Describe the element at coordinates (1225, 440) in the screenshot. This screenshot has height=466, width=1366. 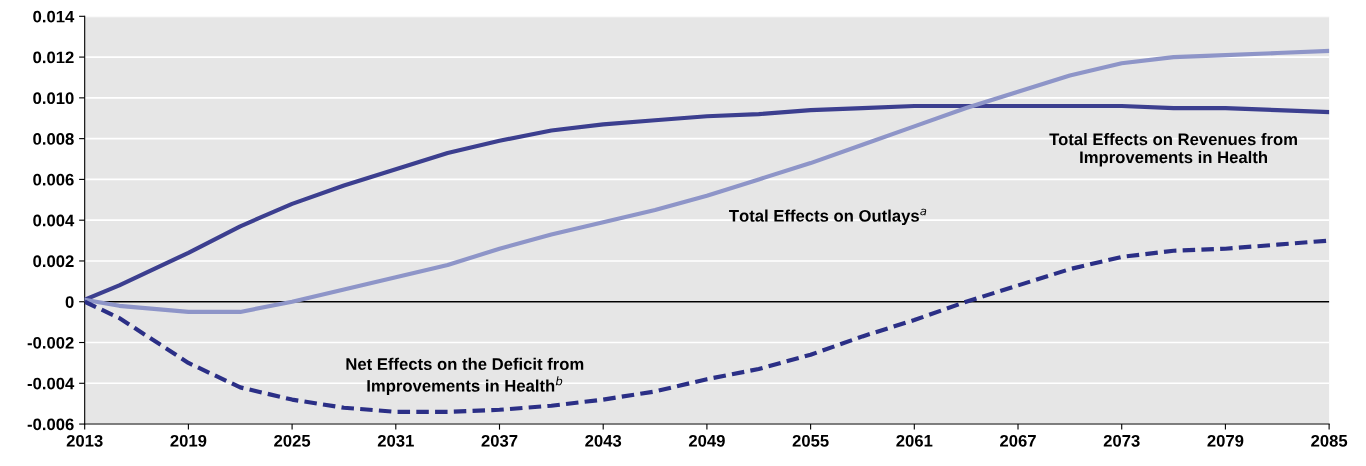
I see `x-tick-label: 2079` at that location.